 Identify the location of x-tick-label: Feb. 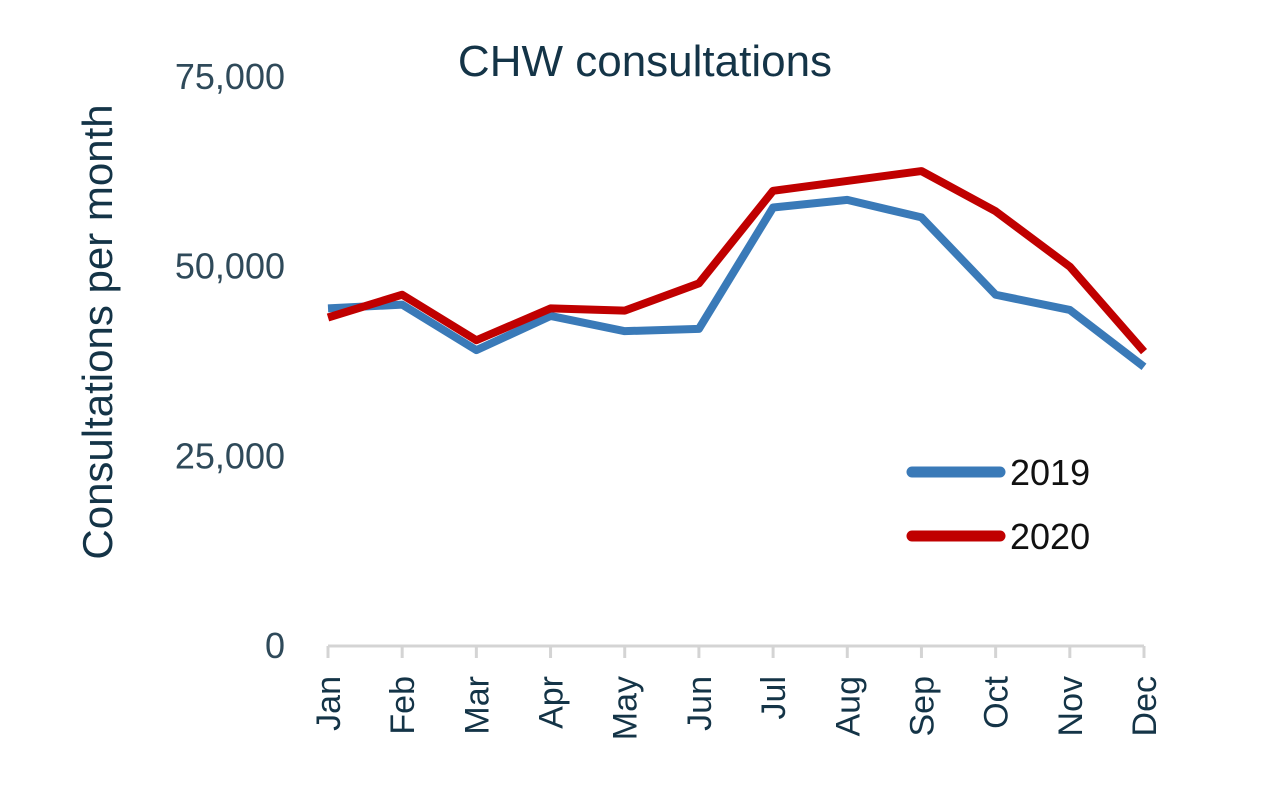
(403, 705).